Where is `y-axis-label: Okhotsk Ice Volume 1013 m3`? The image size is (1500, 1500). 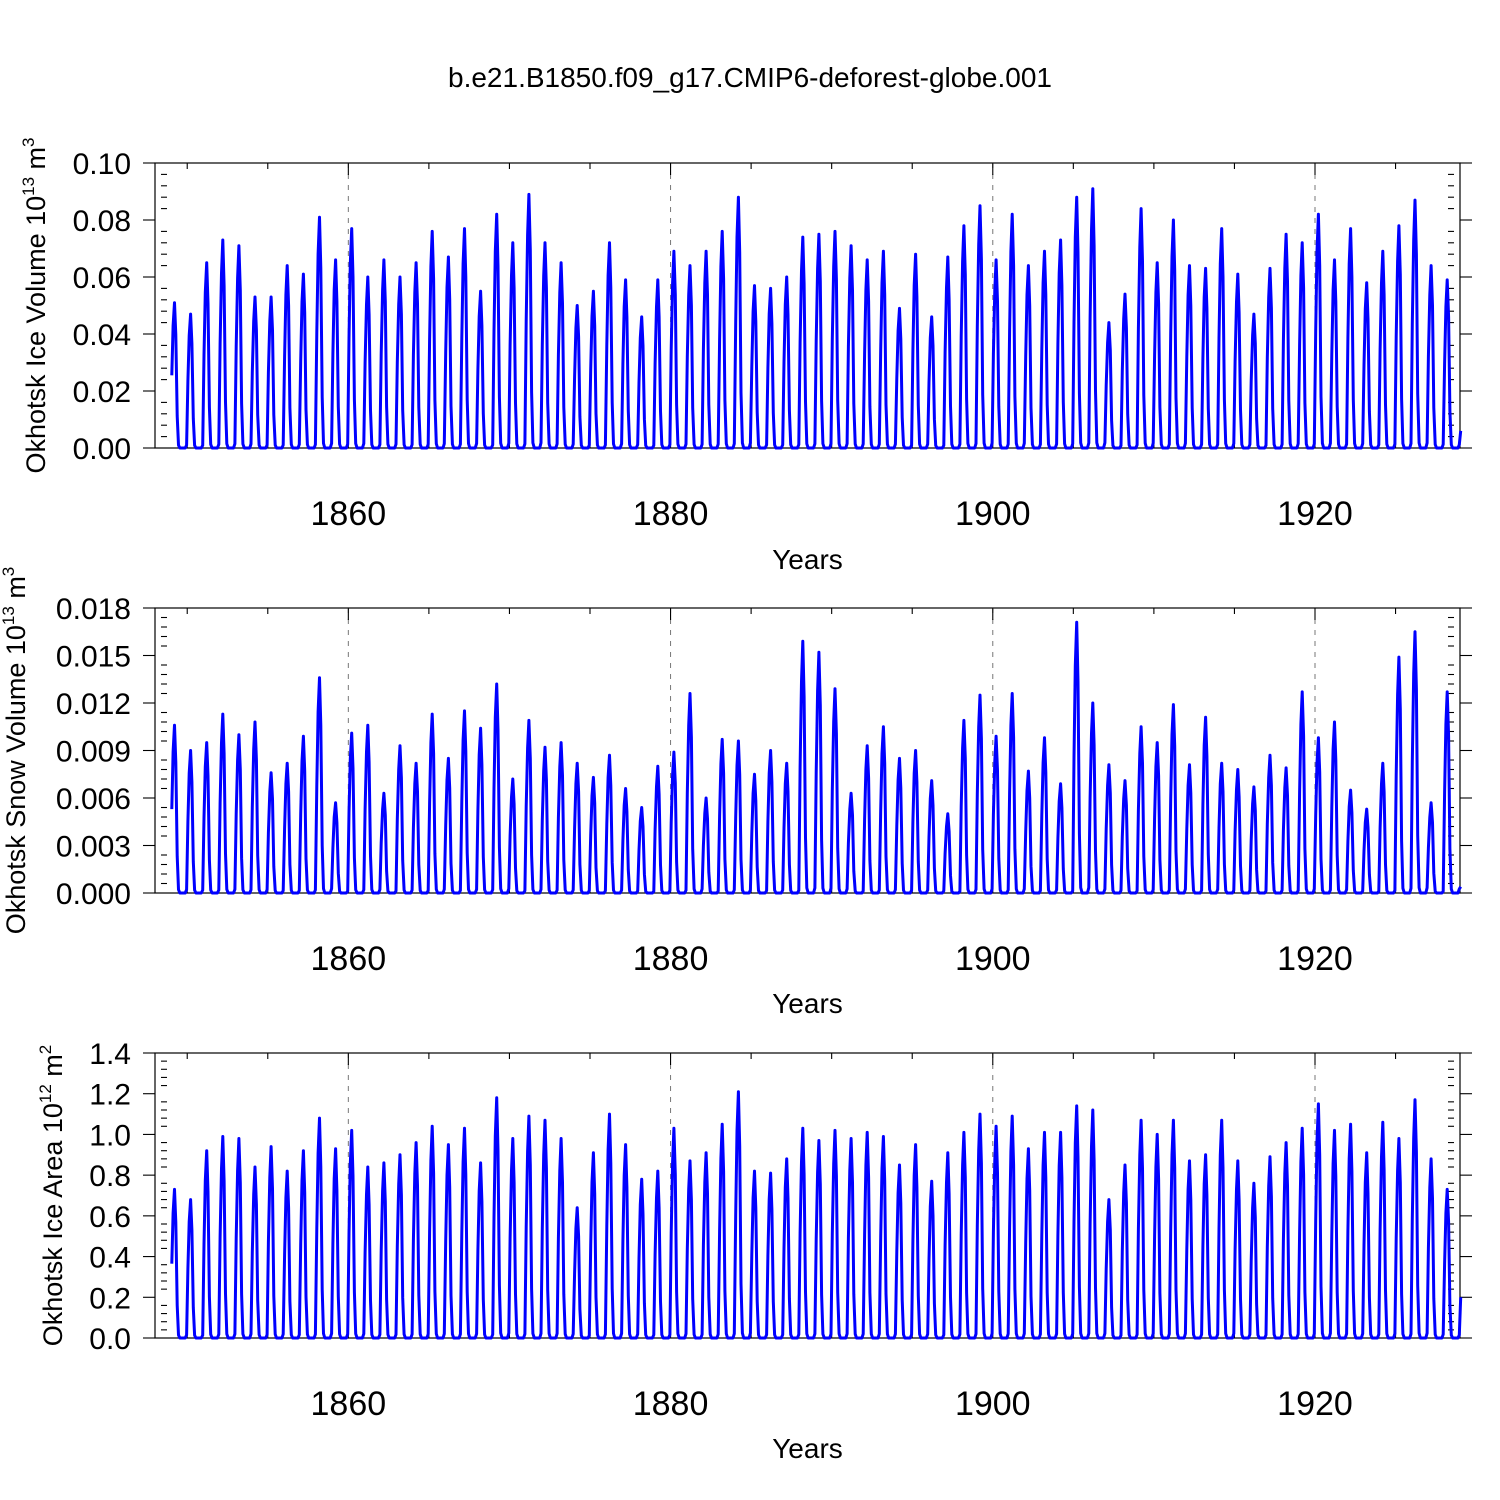
y-axis-label: Okhotsk Ice Volume 1013 m3 is located at coordinates (35, 305).